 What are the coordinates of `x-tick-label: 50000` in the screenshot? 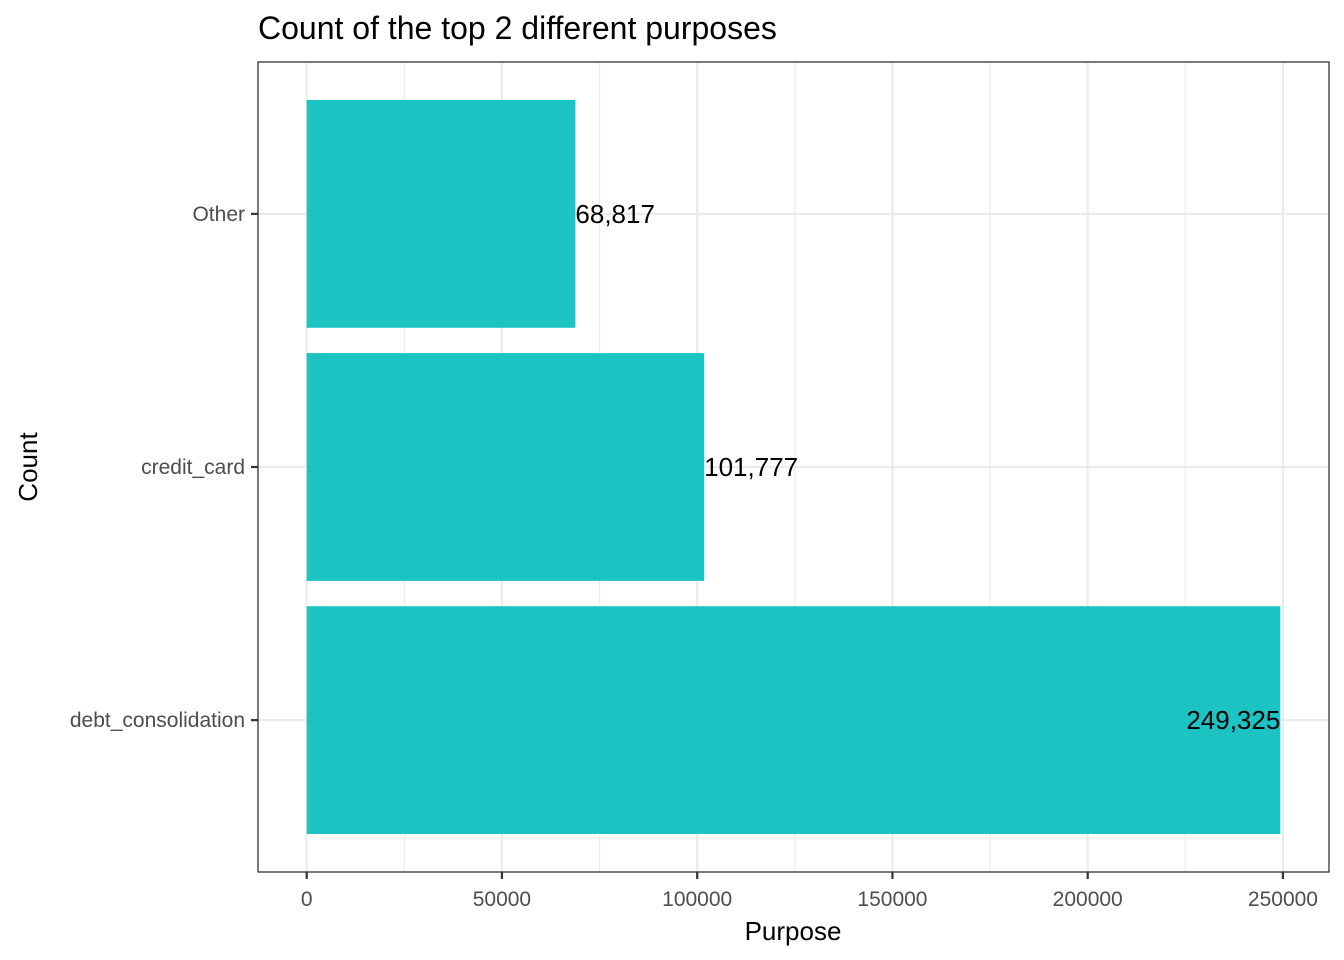 It's located at (502, 899).